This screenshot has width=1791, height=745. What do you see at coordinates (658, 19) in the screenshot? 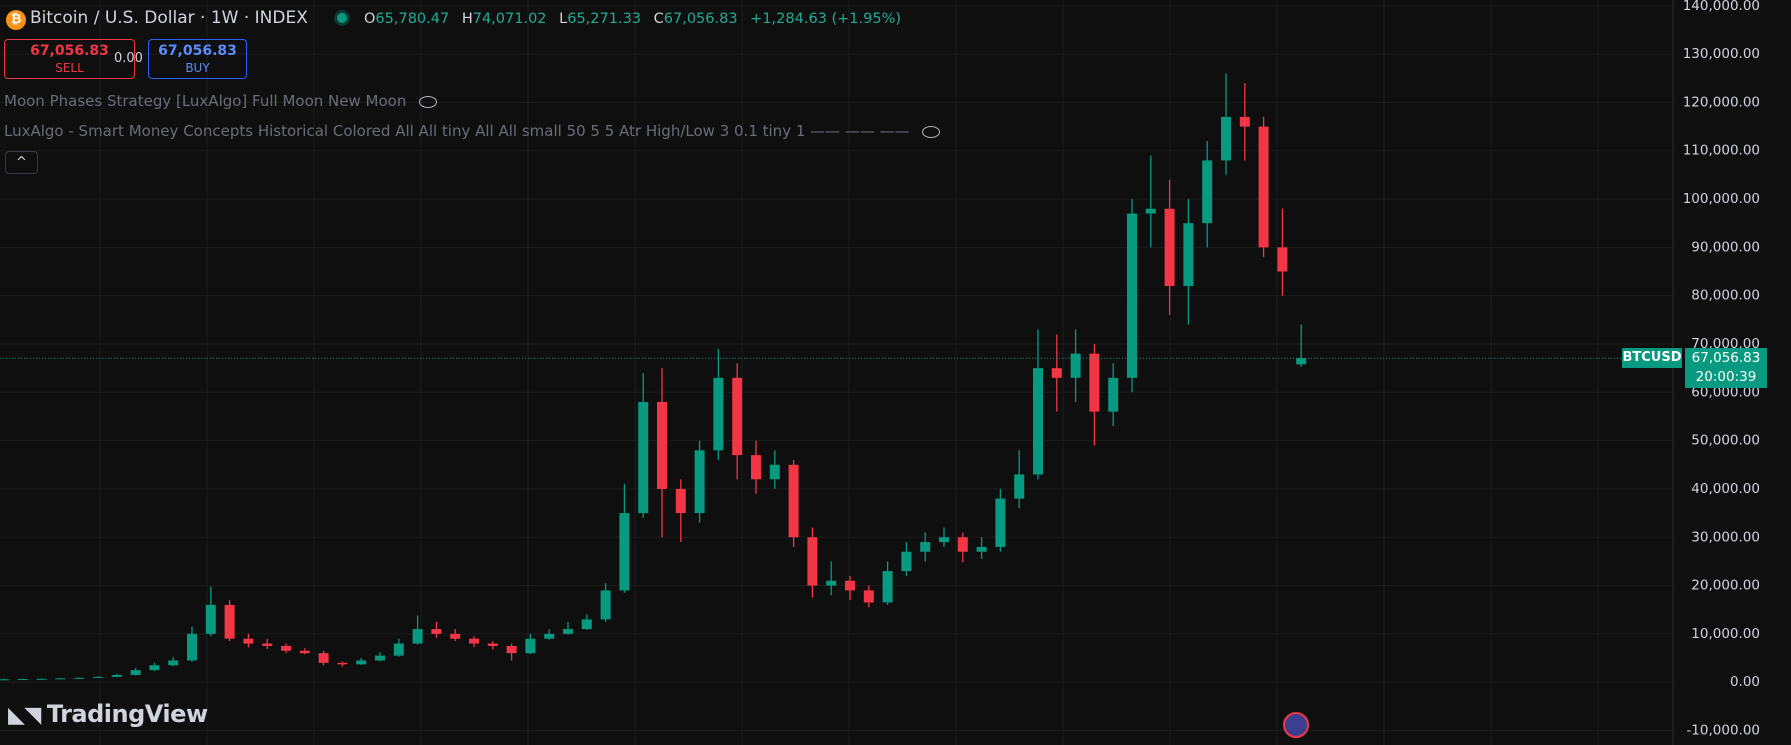
I see `ohlc-key: C` at bounding box center [658, 19].